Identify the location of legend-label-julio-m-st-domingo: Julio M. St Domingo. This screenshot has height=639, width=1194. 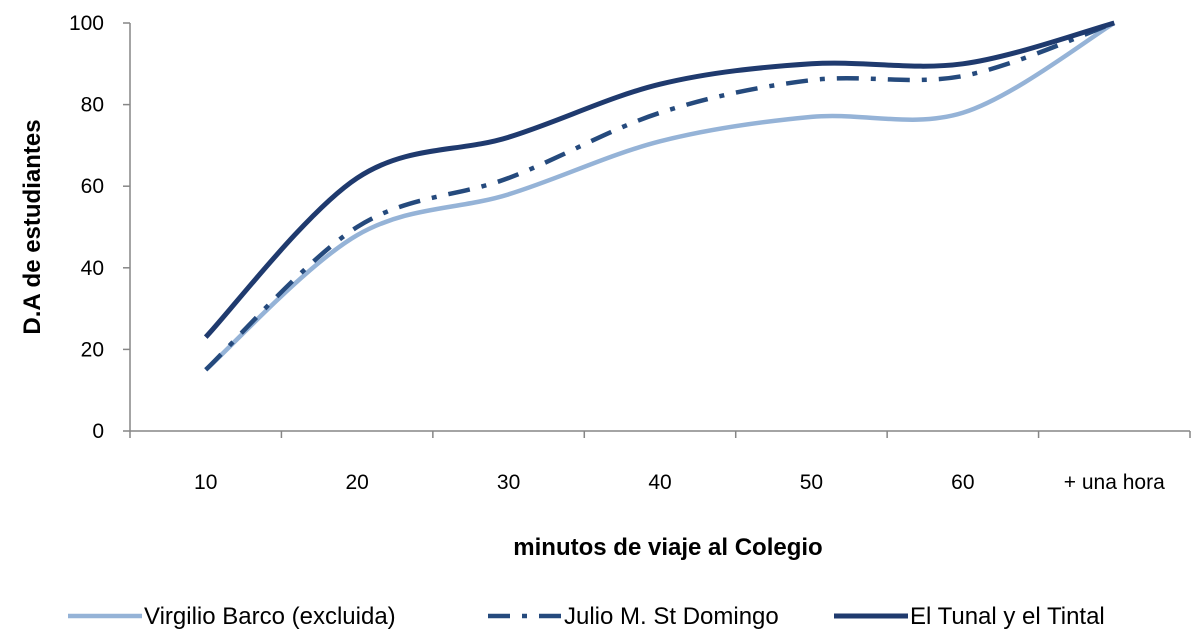
(671, 616).